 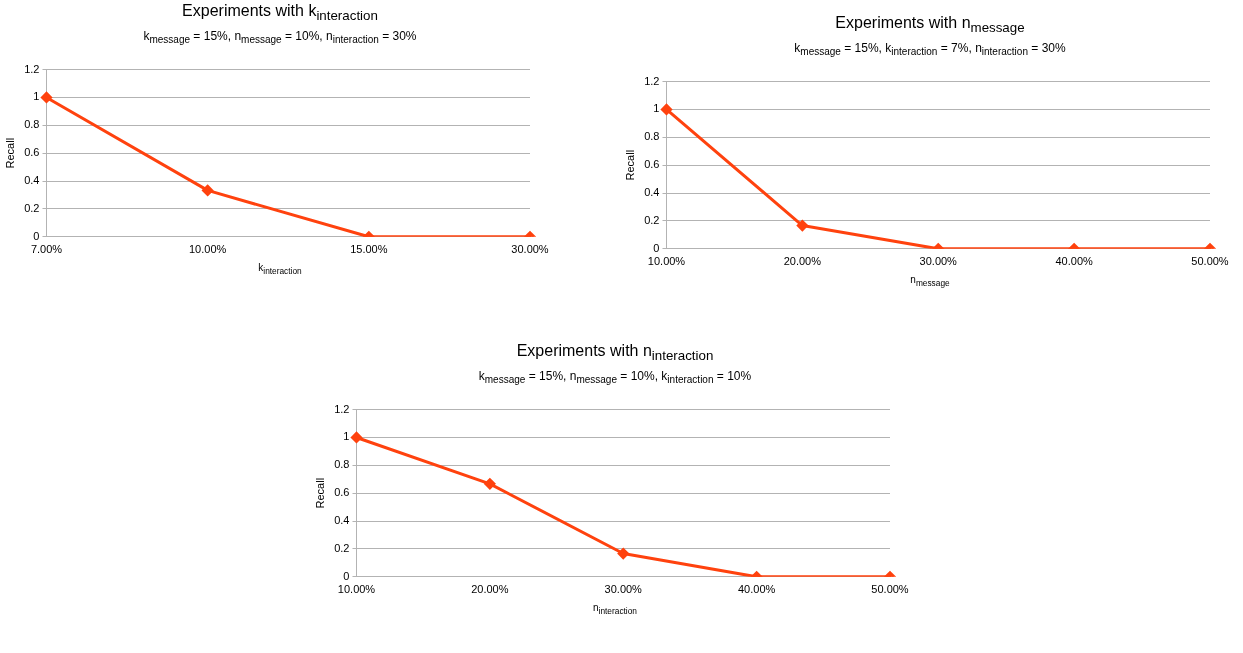 What do you see at coordinates (280, 268) in the screenshot?
I see `x-axis-title: k$_{interaction}$` at bounding box center [280, 268].